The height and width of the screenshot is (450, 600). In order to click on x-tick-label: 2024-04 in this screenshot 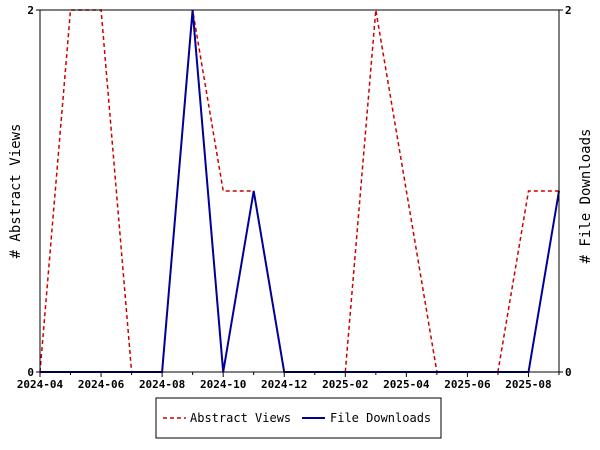, I will do `click(40, 384)`.